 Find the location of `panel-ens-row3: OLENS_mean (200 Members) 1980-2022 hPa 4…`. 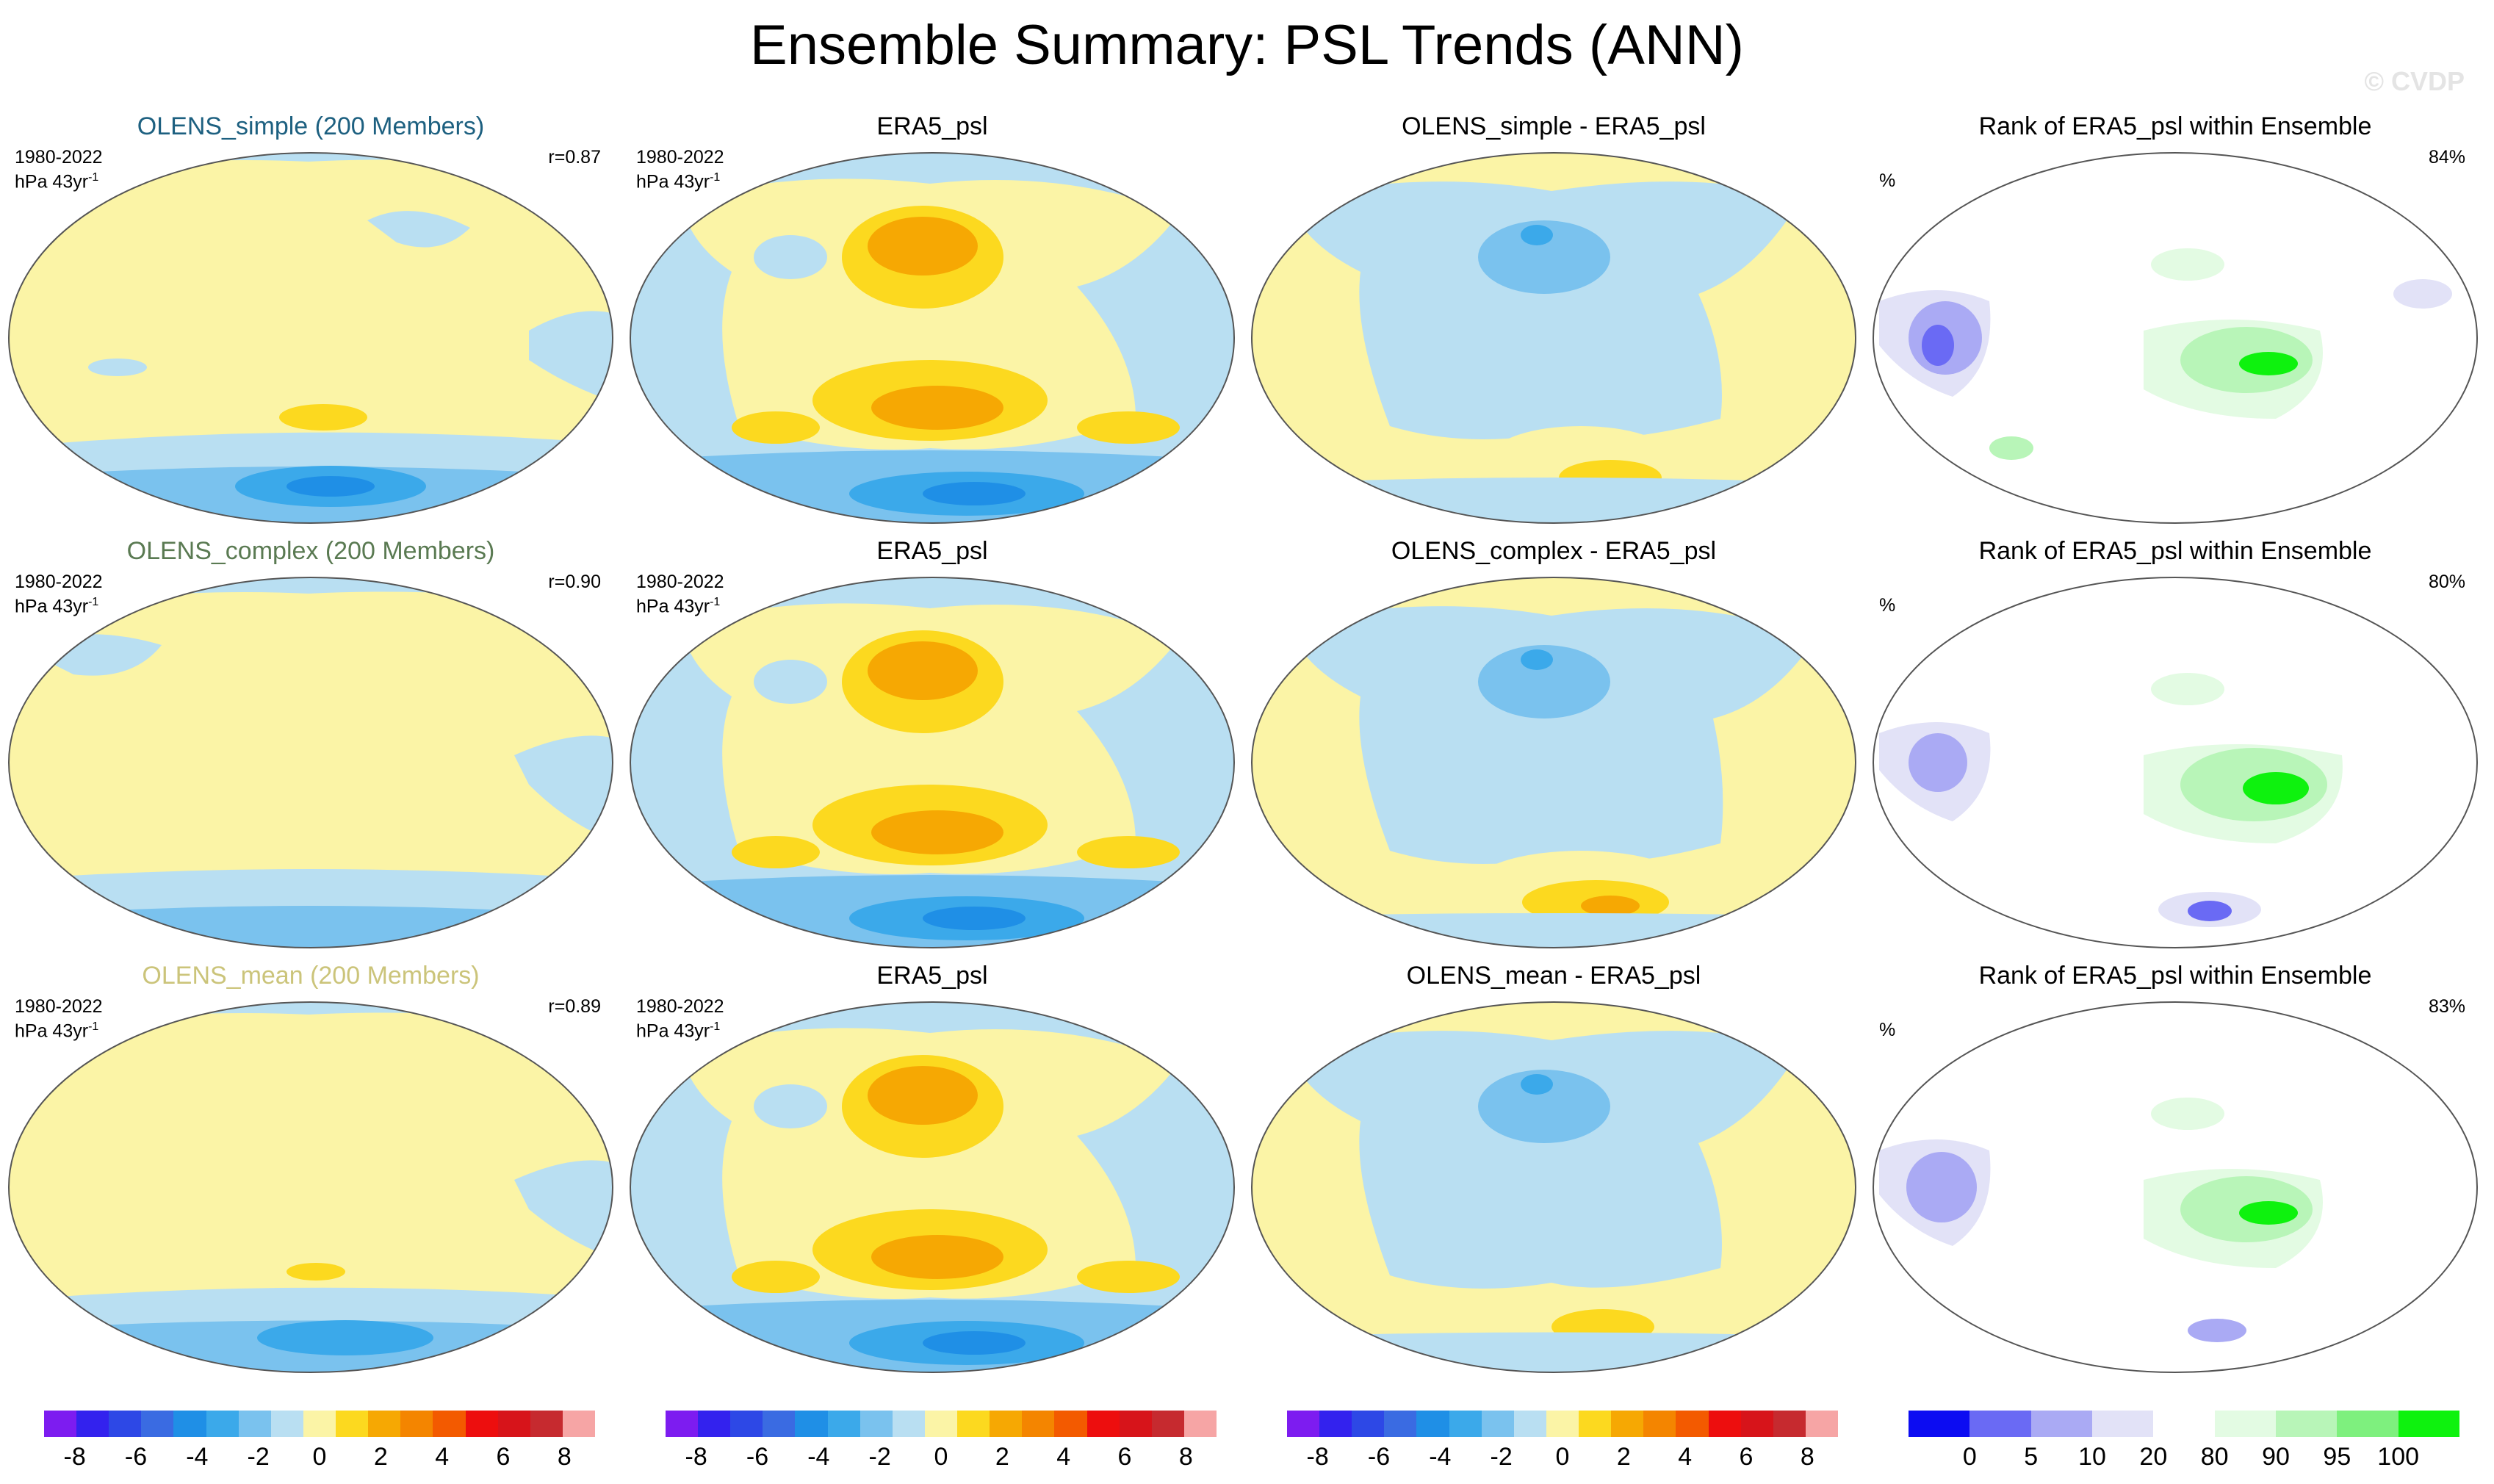

panel-ens-row3: OLENS_mean (200 Members) 1980-2022 hPa 4… is located at coordinates (310, 1167).